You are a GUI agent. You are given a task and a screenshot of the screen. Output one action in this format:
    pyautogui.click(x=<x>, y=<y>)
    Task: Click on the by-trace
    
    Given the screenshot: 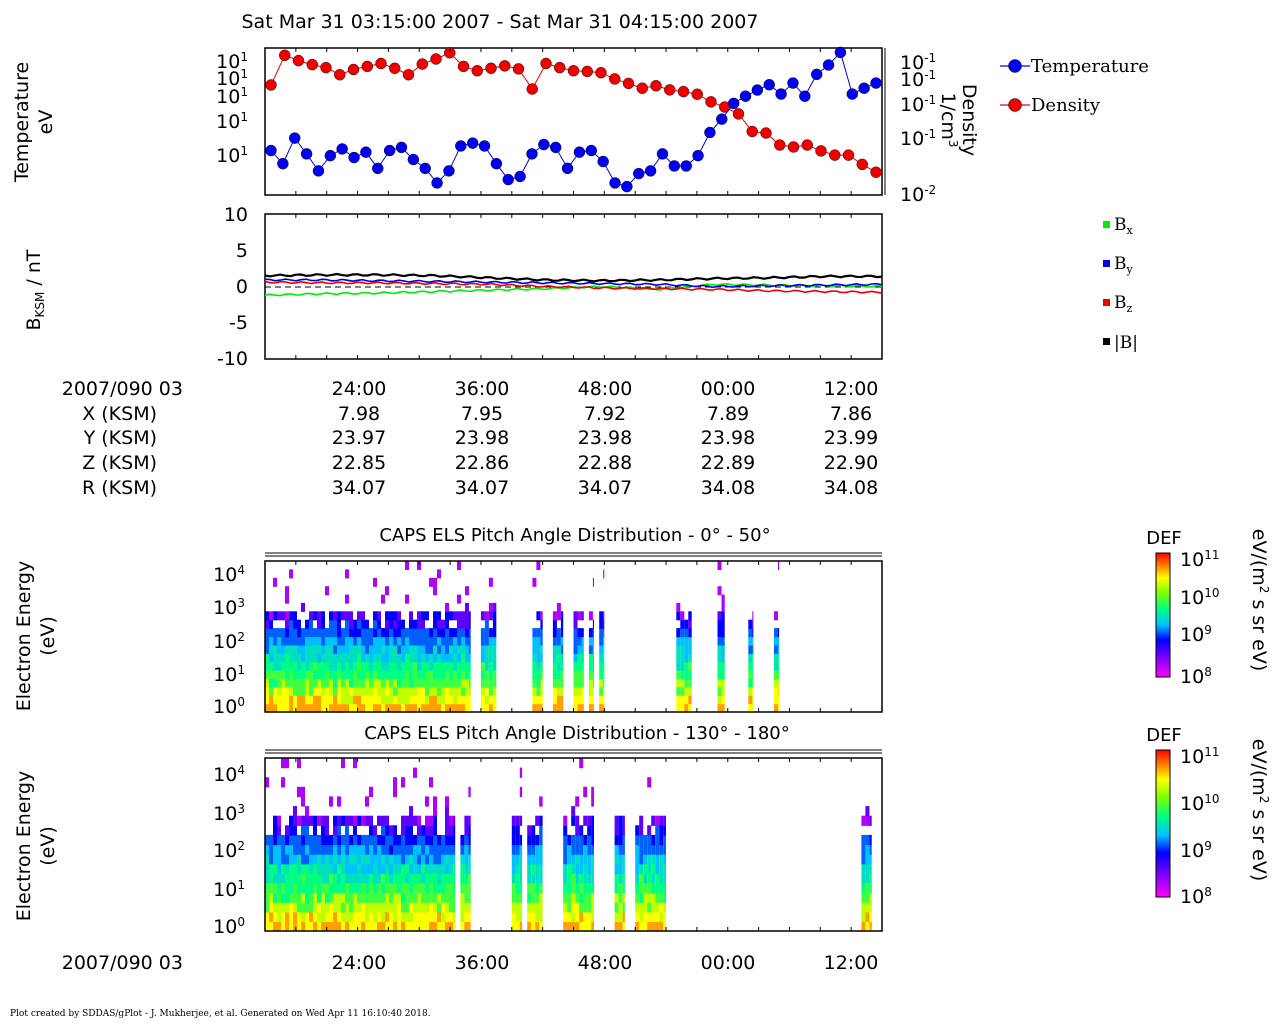 What is the action you would take?
    pyautogui.click(x=573, y=283)
    